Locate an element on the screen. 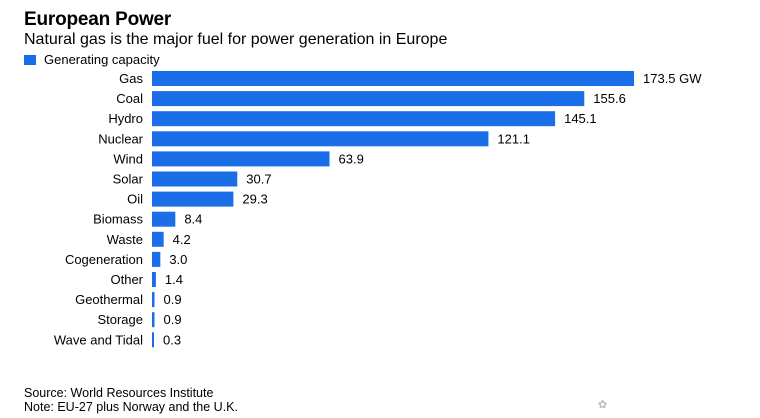 The image size is (760, 418). category-label: Oil is located at coordinates (135, 199).